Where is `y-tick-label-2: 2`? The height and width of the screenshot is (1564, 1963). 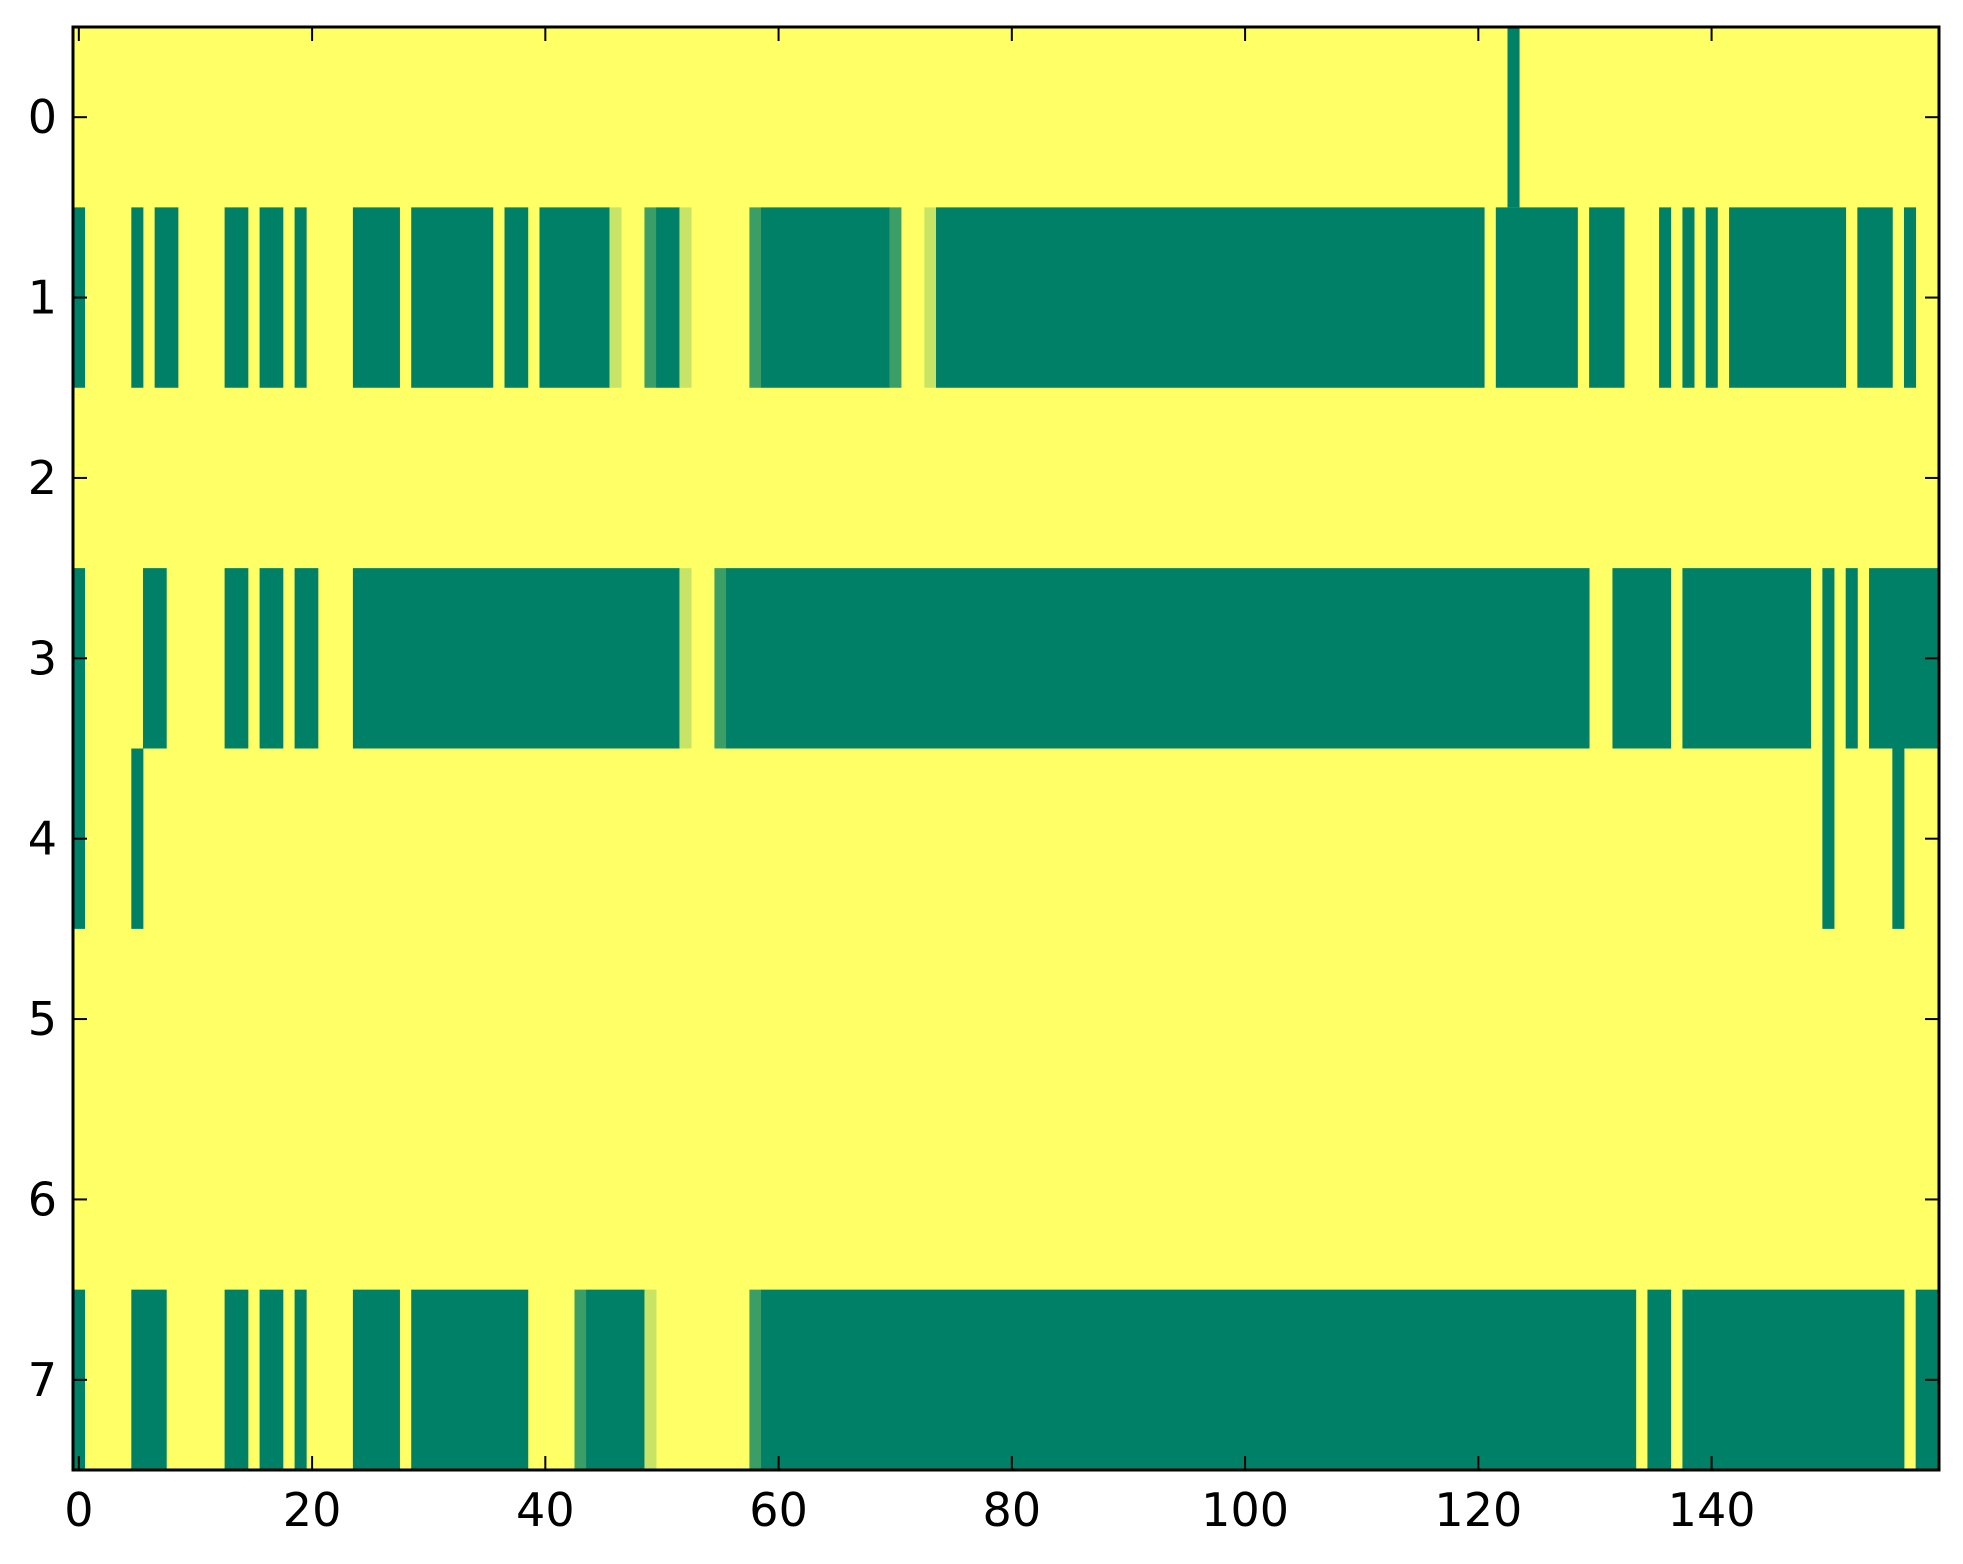 y-tick-label-2: 2 is located at coordinates (42, 478).